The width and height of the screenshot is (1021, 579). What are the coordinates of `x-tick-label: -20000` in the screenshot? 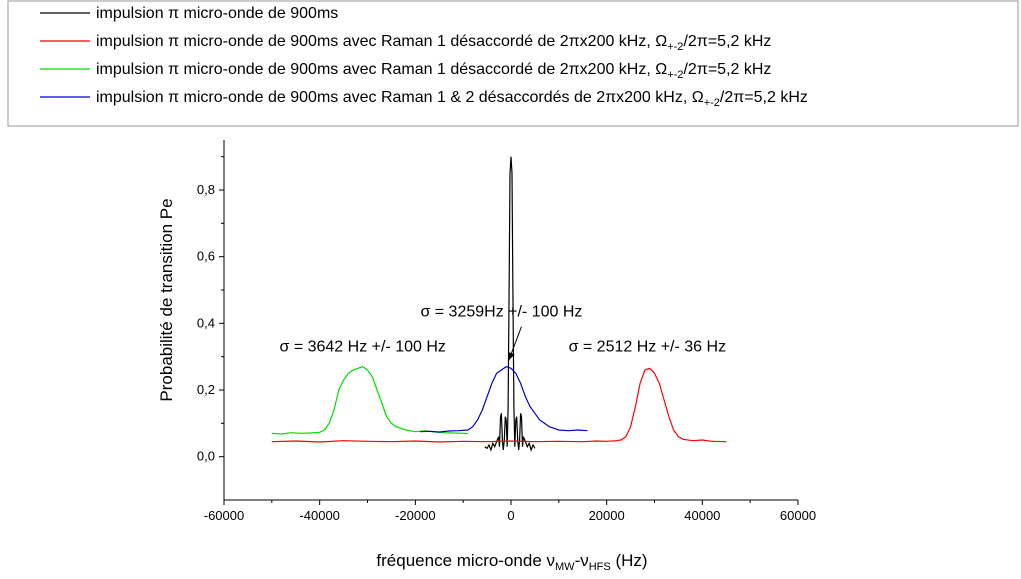 It's located at (415, 515).